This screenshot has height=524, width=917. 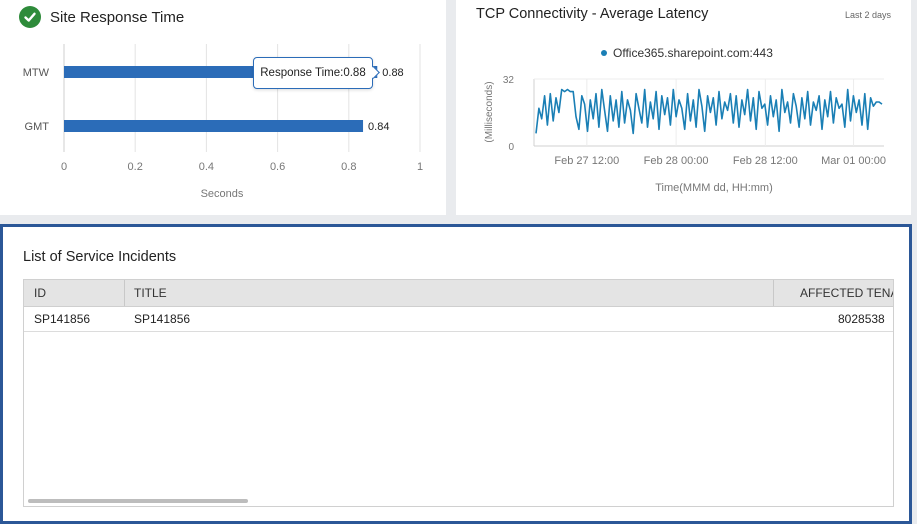 What do you see at coordinates (277, 167) in the screenshot?
I see `x-tick-label: 0.6` at bounding box center [277, 167].